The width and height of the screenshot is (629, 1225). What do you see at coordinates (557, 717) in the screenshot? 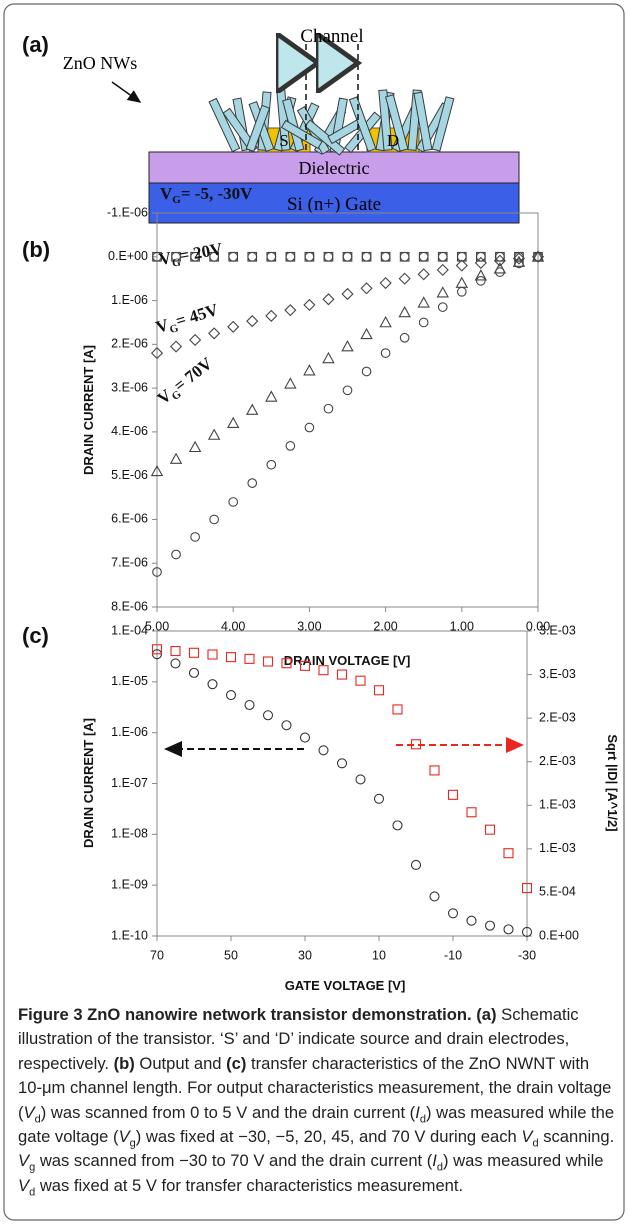
I see `y2-tick-label: 2.E-03` at bounding box center [557, 717].